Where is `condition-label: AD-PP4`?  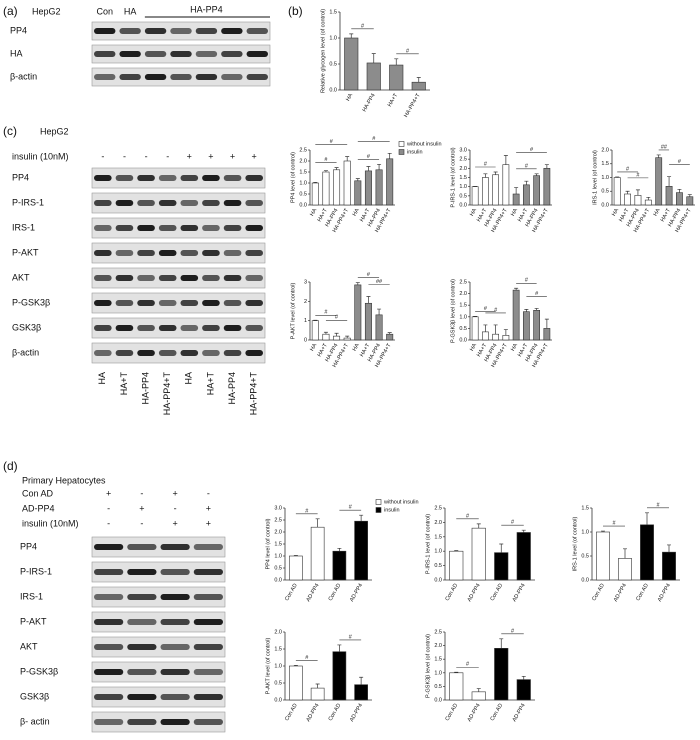
condition-label: AD-PP4 is located at coordinates (38, 508).